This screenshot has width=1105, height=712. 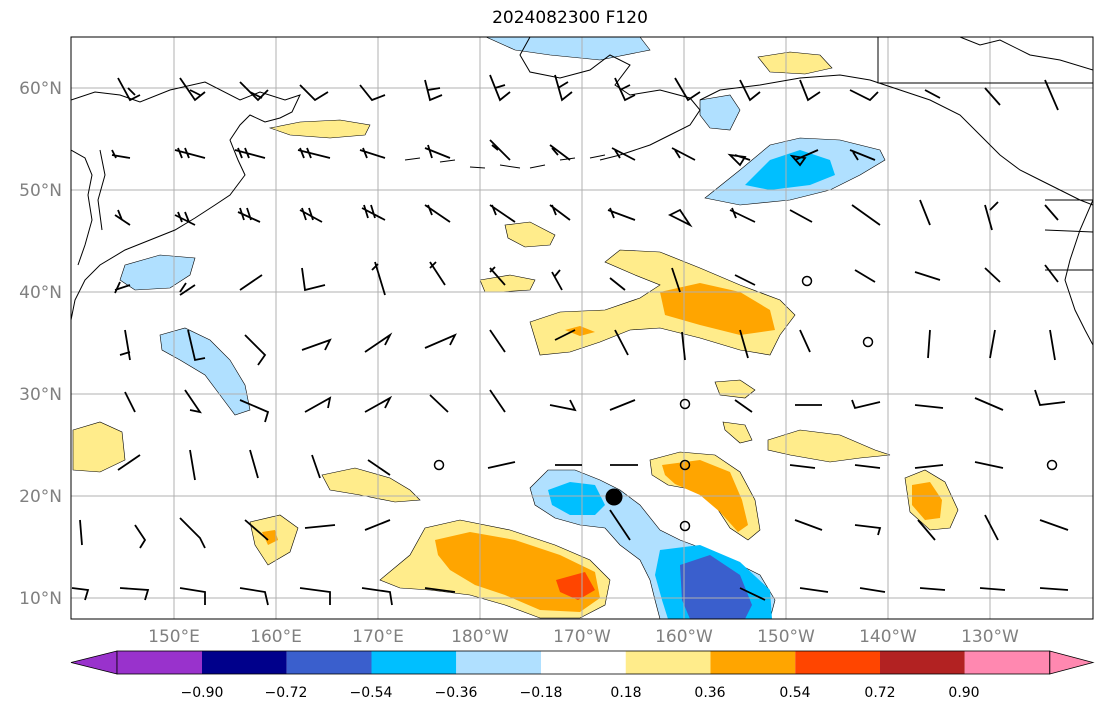 I want to click on colorbar-border, so click(x=583, y=662).